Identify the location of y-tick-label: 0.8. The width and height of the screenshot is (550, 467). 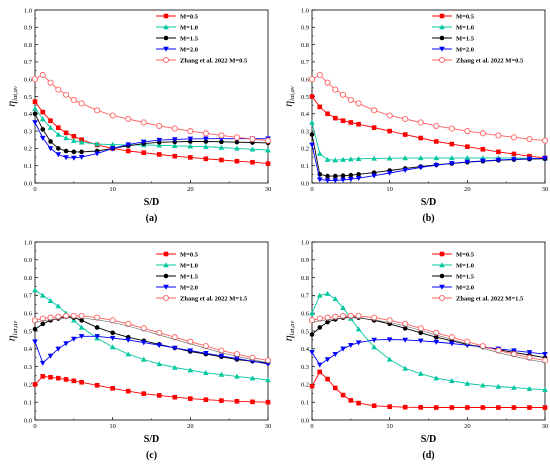
(28, 45).